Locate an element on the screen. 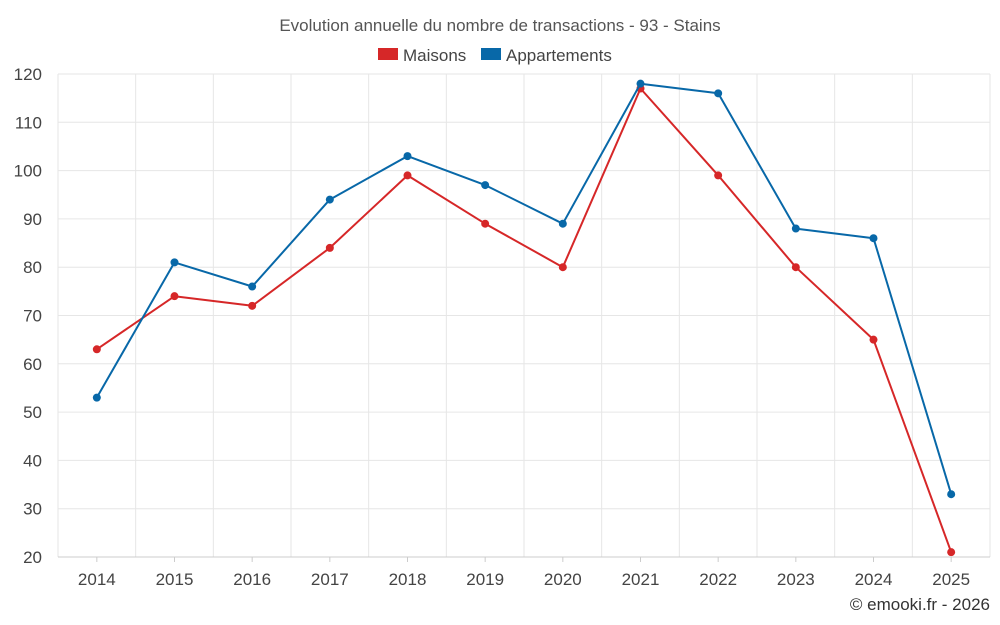 This screenshot has width=1000, height=625. x-tick-label: 2024 is located at coordinates (874, 579).